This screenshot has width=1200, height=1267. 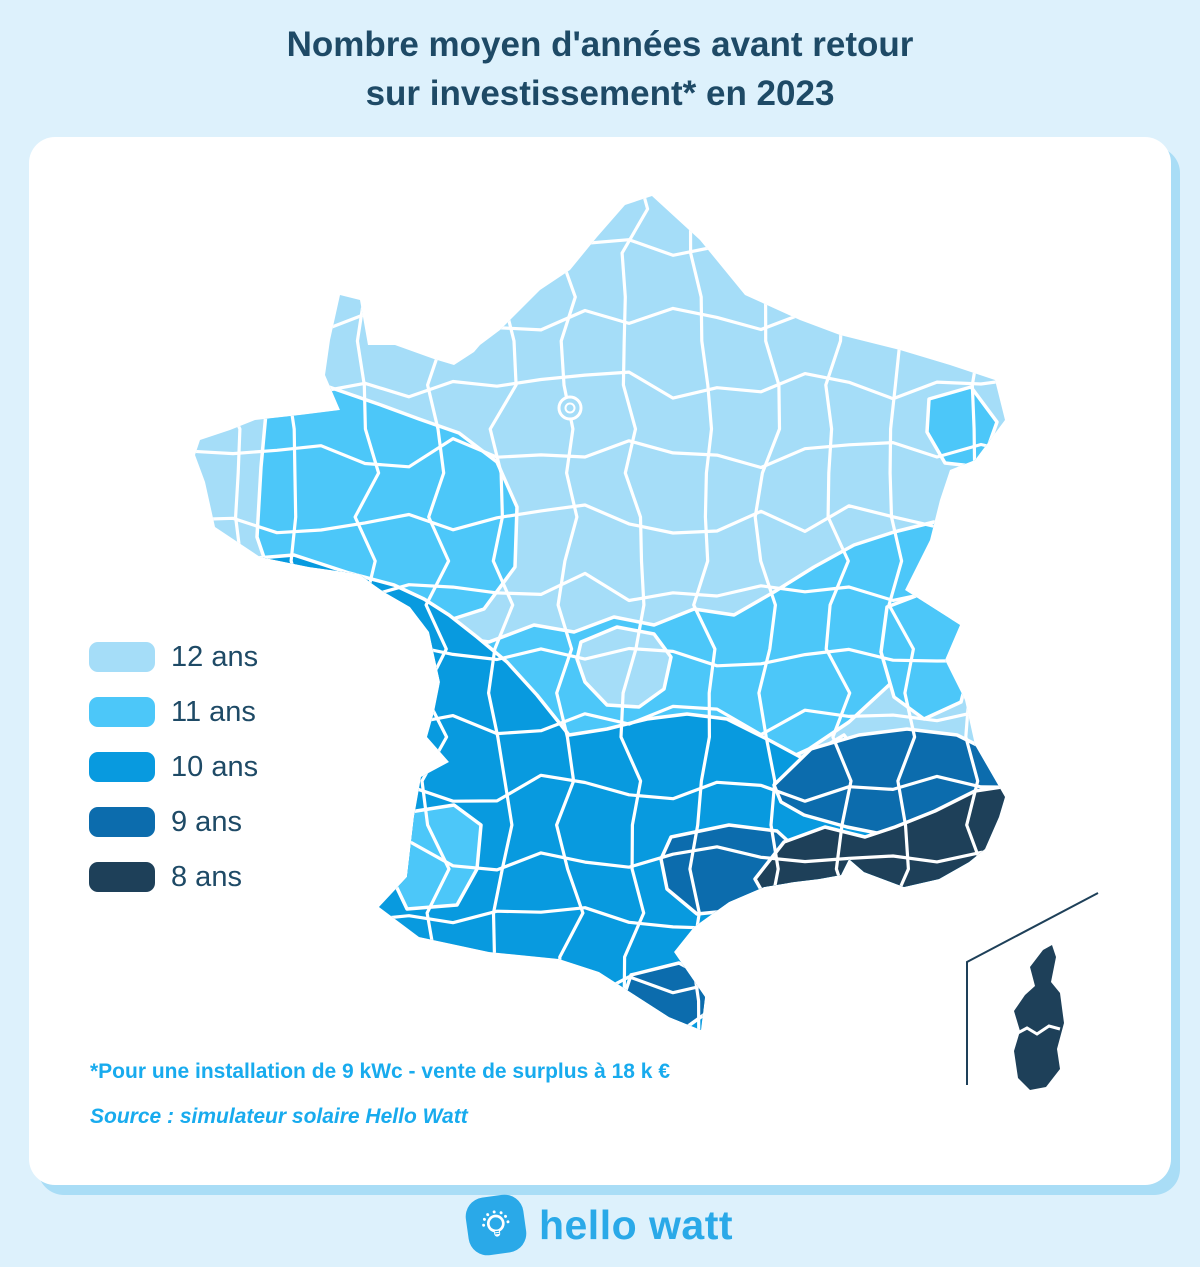 I want to click on paris-circle, so click(x=570, y=408).